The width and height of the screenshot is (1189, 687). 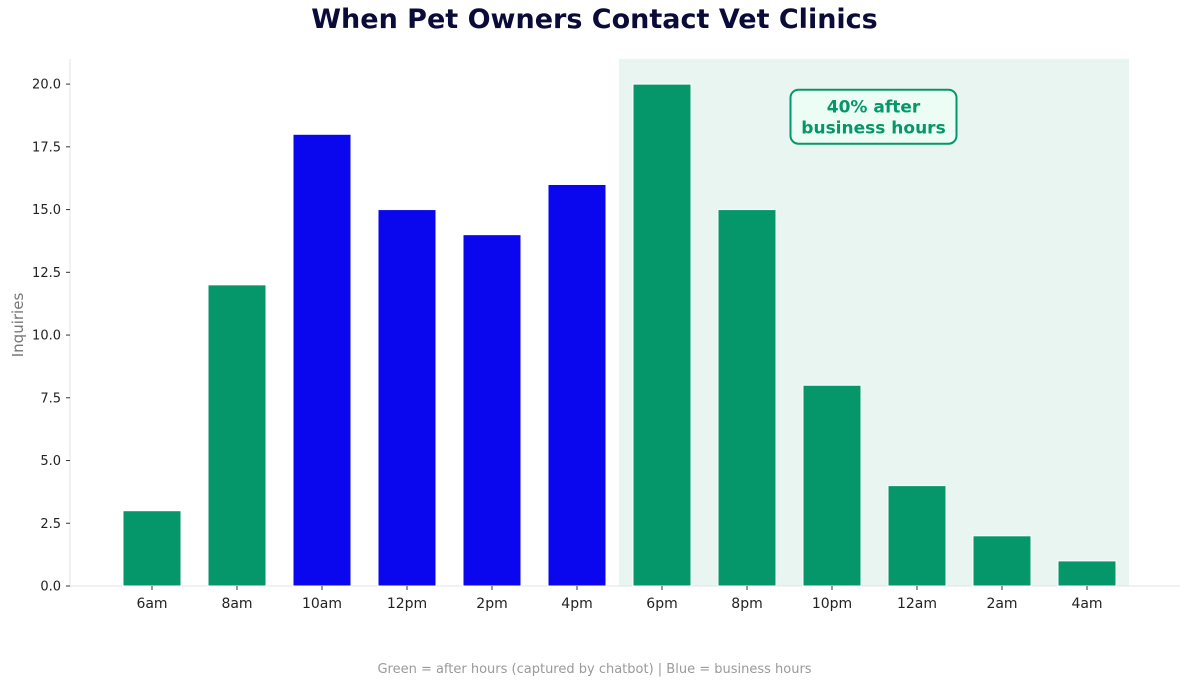 What do you see at coordinates (594, 19) in the screenshot?
I see `chart-title: When Pet Owners Contact Vet Clinics` at bounding box center [594, 19].